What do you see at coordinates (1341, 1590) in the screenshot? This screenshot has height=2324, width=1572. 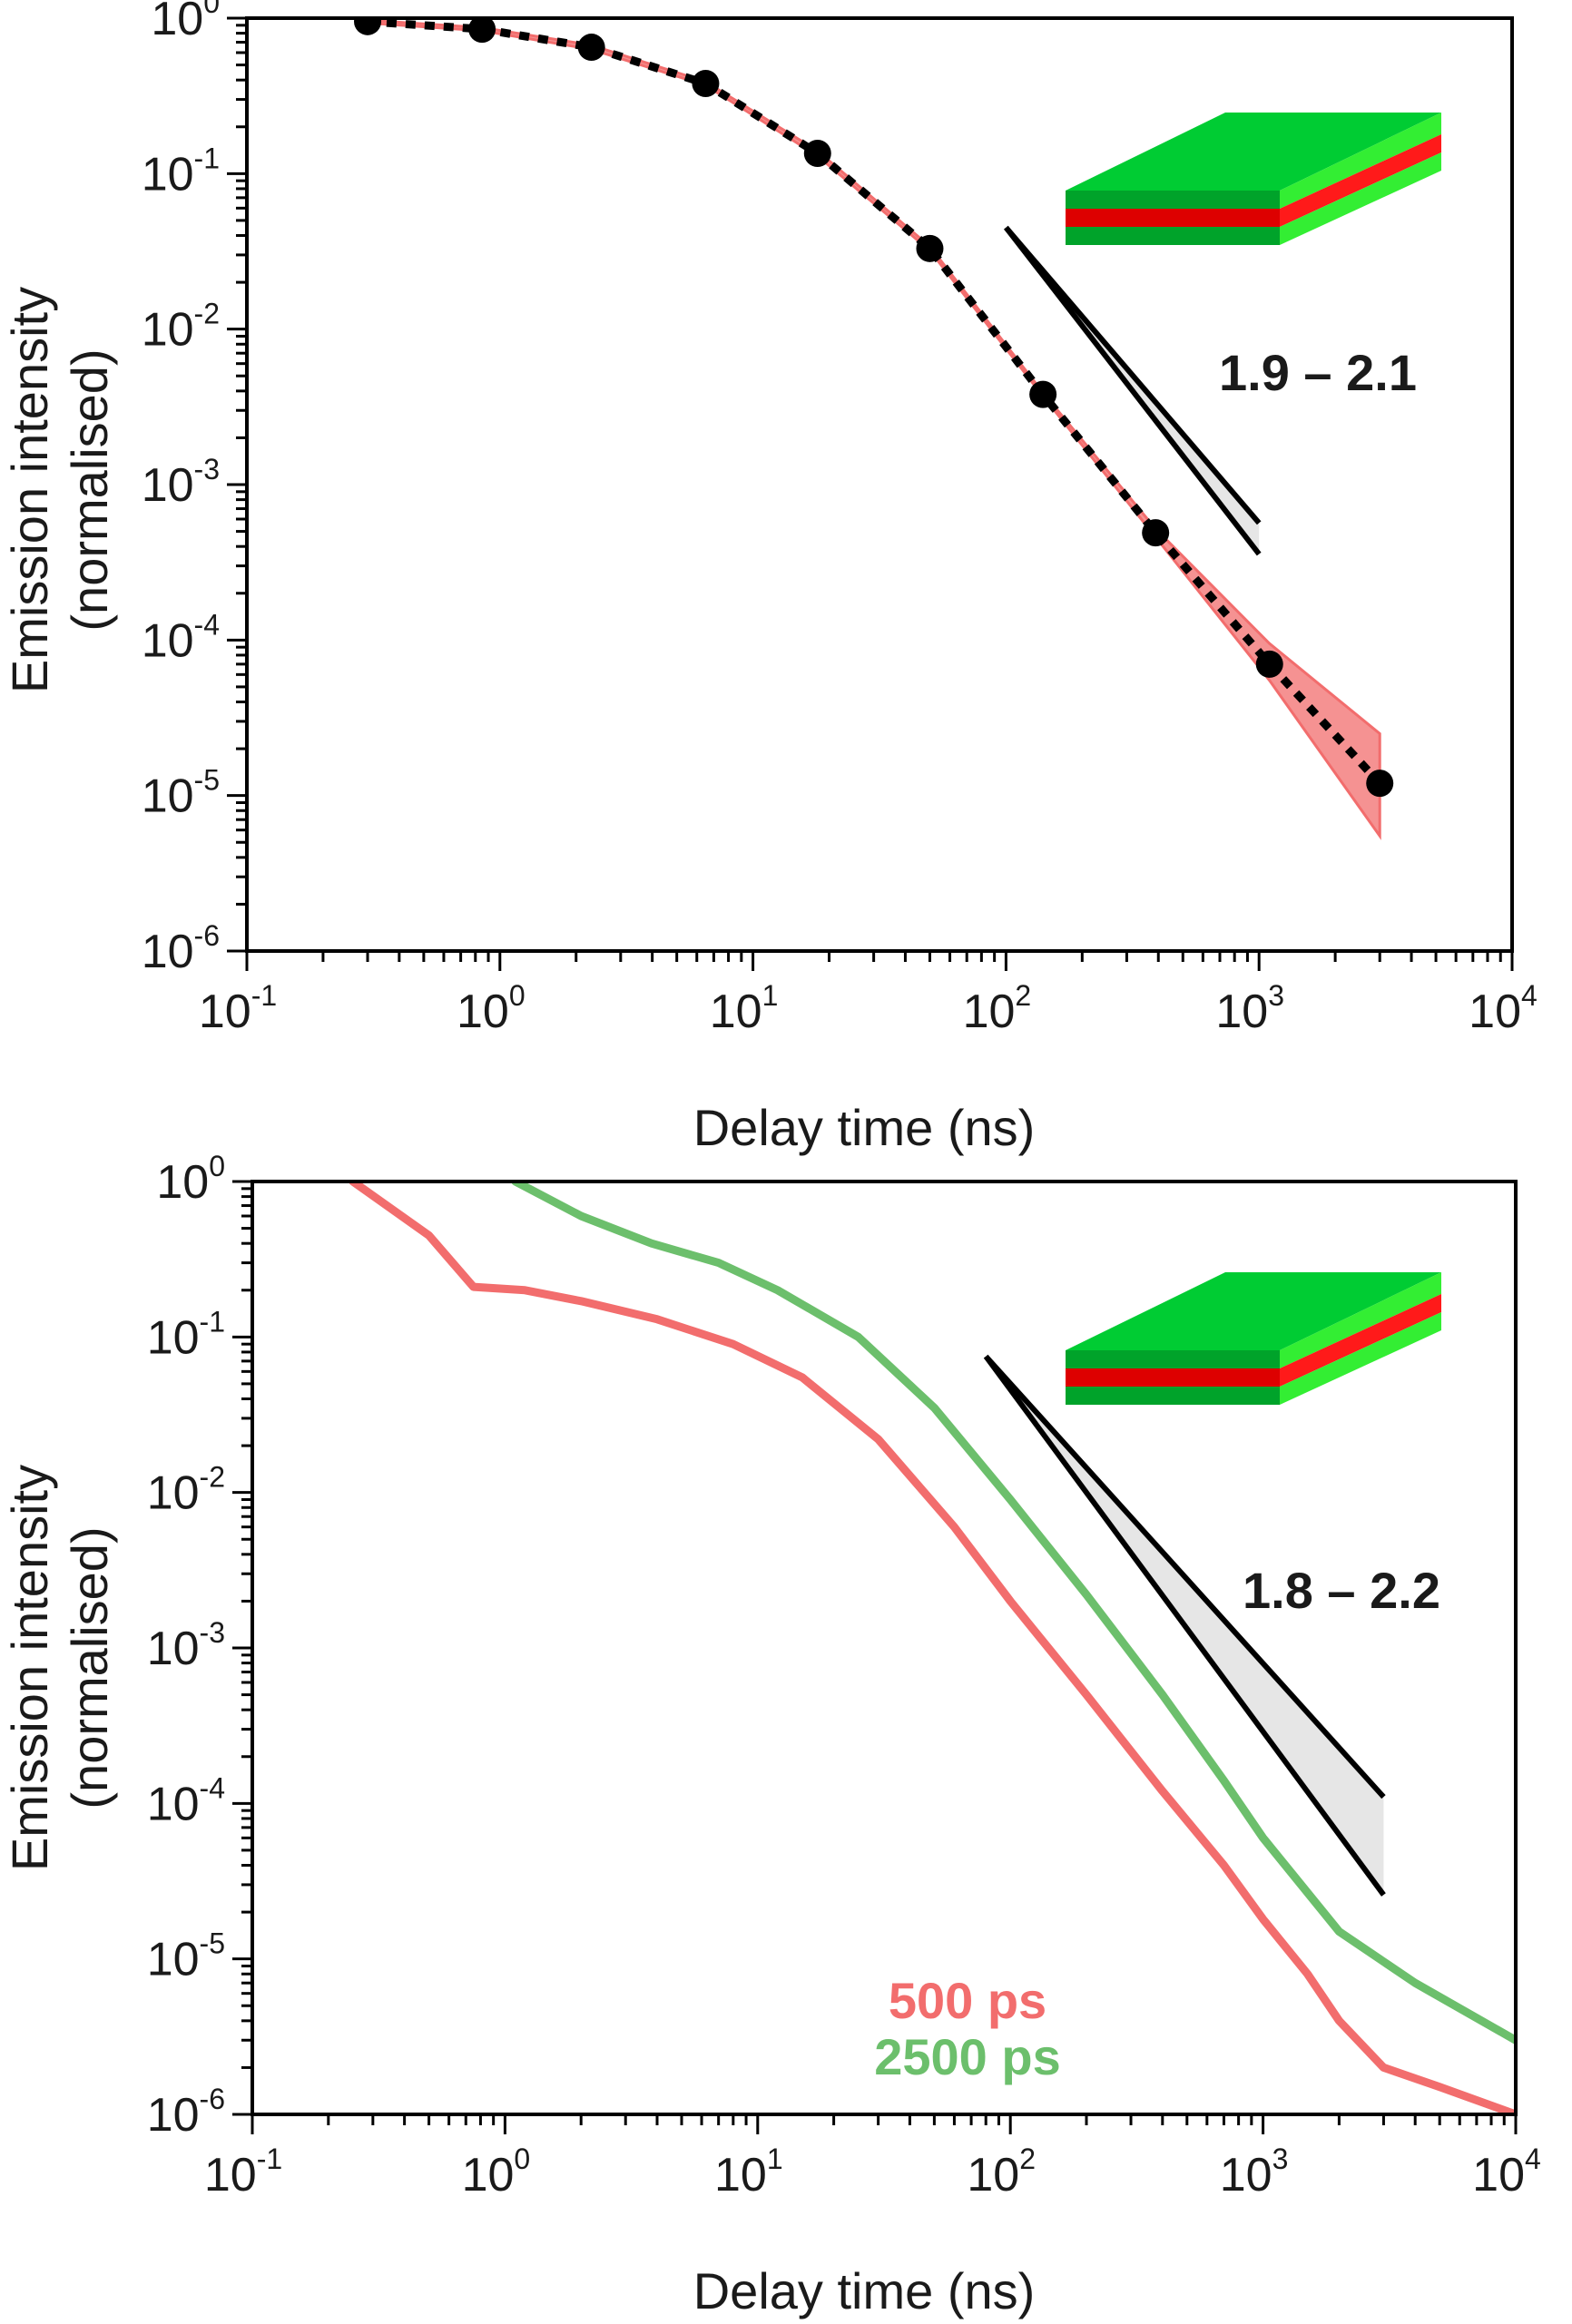 I see `slope-annotation: 1.8 – 2.2` at bounding box center [1341, 1590].